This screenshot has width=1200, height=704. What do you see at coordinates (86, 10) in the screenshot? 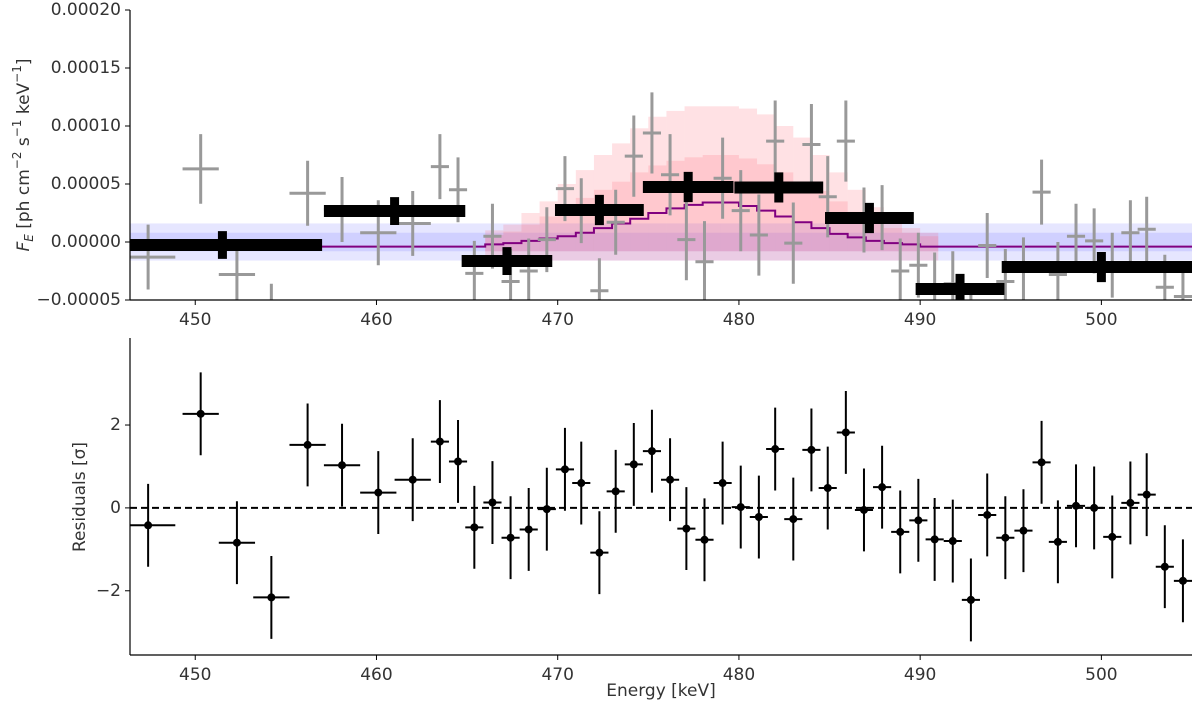
I see `y-tick-label: 0.00020` at bounding box center [86, 10].